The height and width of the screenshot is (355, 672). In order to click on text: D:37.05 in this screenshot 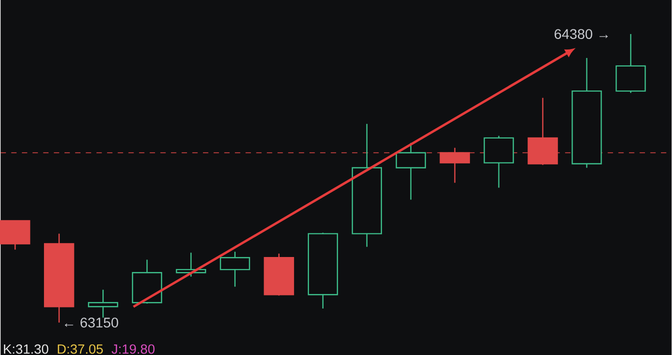, I will do `click(80, 349)`.